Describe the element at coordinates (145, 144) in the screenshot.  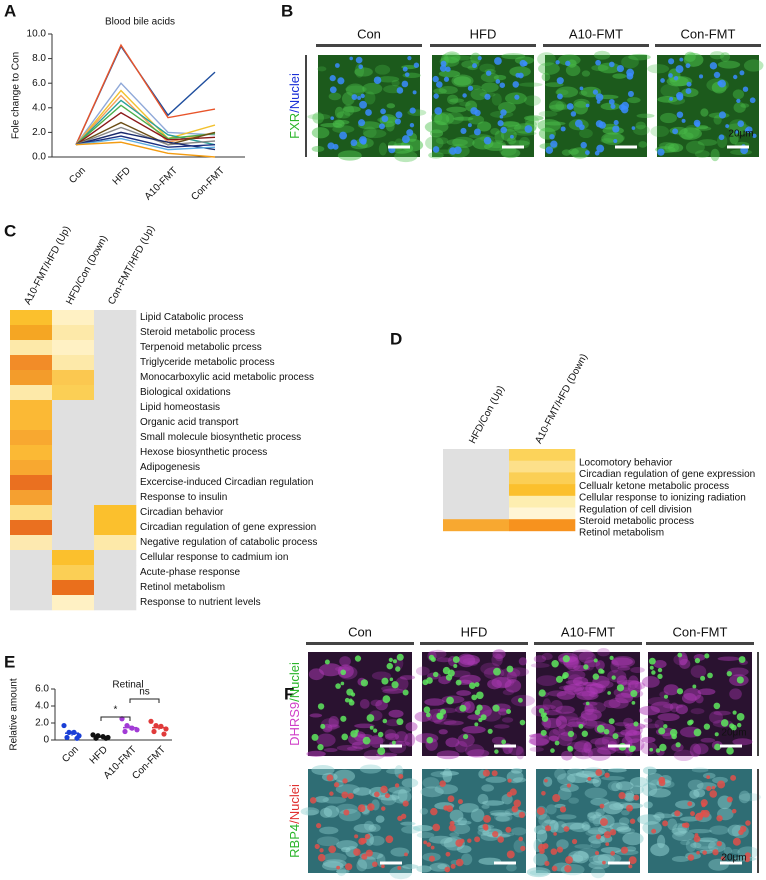
I see `line-series` at that location.